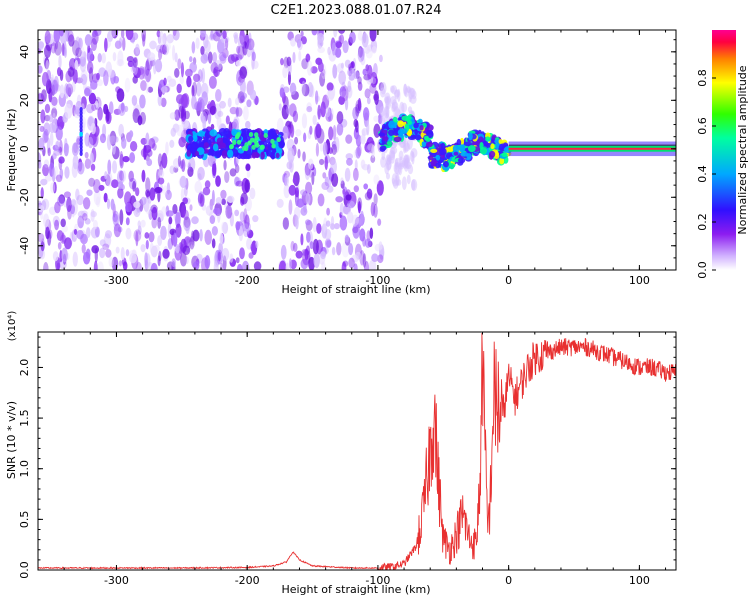 The image size is (750, 600). I want to click on y-tick-label: 1.5, so click(24, 418).